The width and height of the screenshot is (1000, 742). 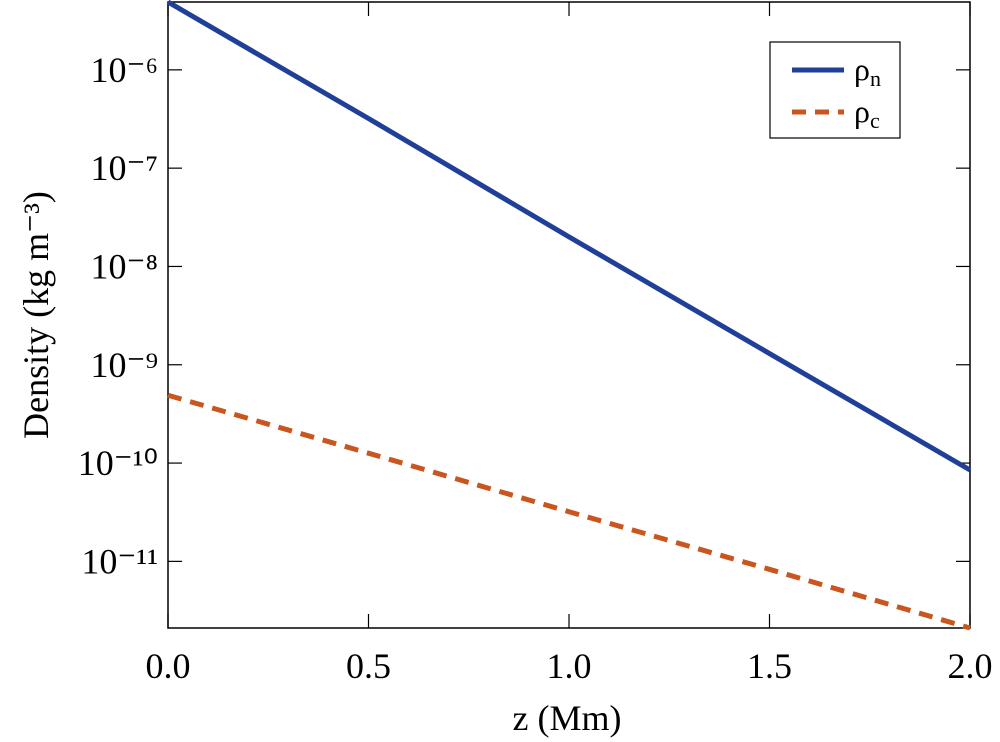 What do you see at coordinates (569, 666) in the screenshot?
I see `x-tick-label: 1.0` at bounding box center [569, 666].